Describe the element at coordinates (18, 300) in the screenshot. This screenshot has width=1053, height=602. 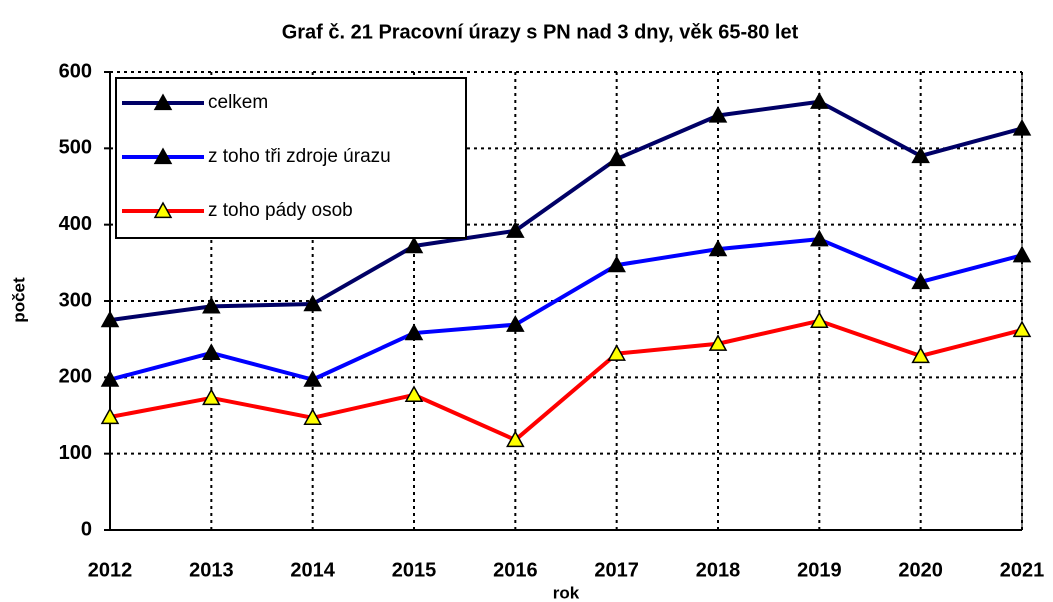
I see `y-axis-label: počet` at that location.